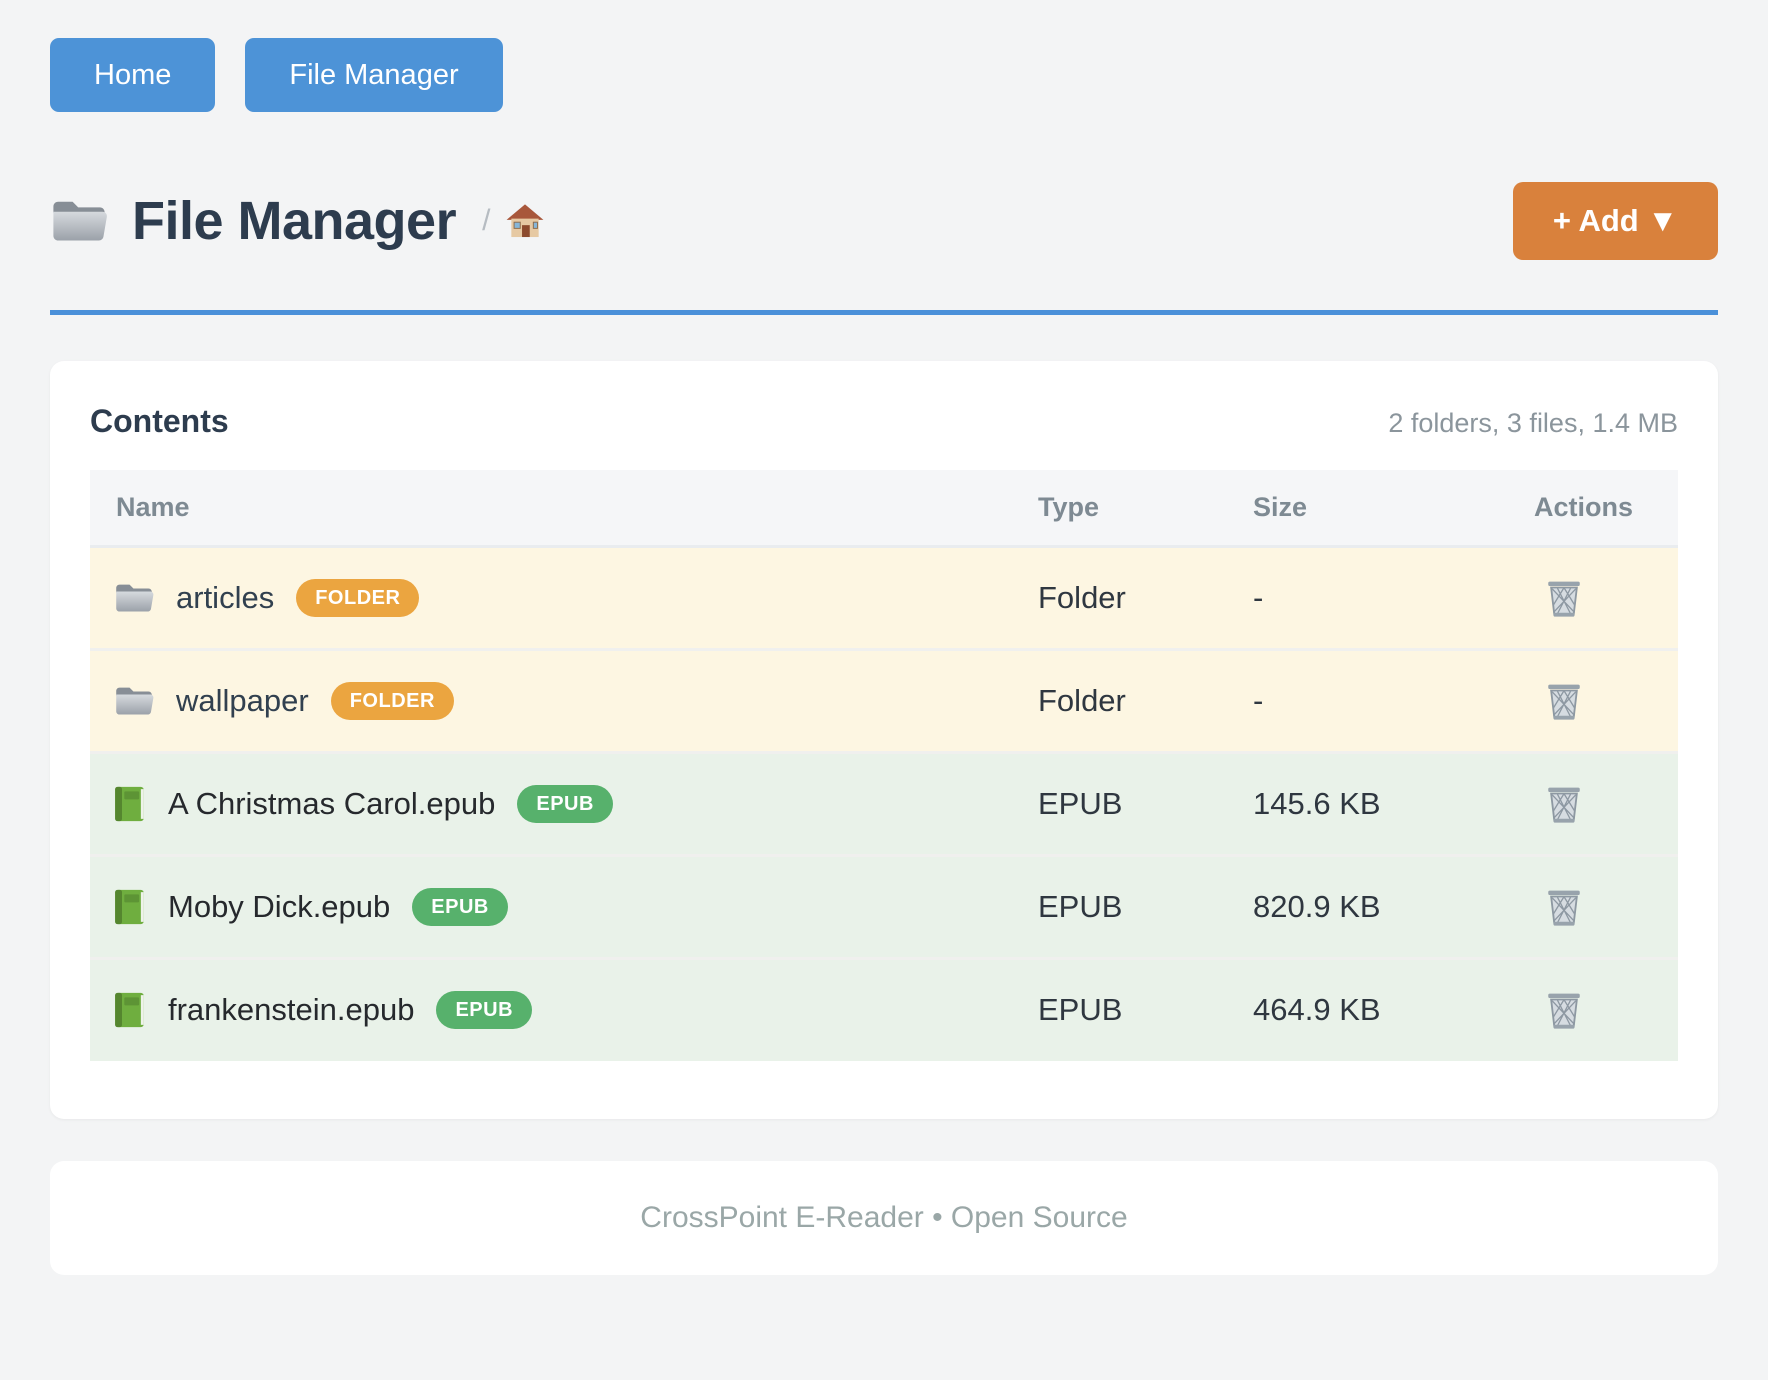 This screenshot has width=1768, height=1380. I want to click on breadcrumb: /, so click(513, 221).